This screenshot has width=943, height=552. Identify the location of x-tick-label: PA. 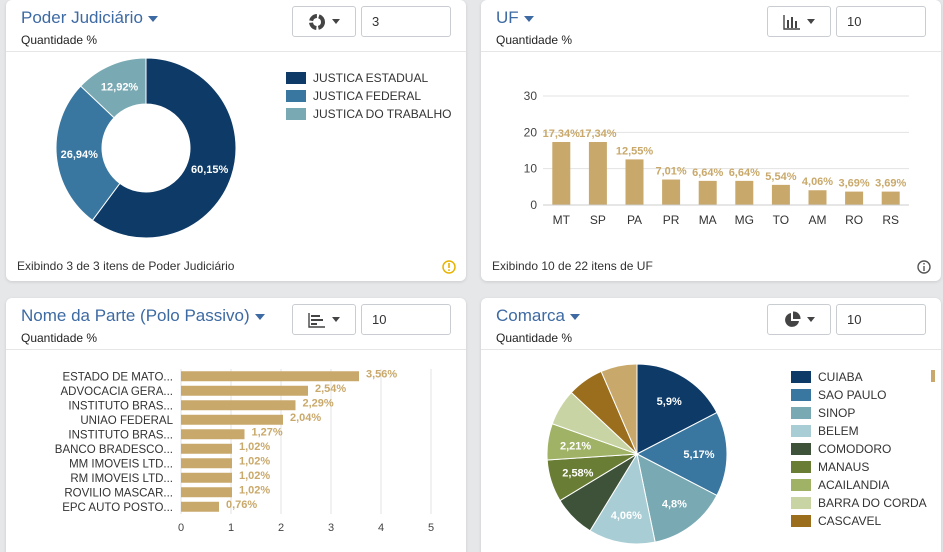
(634, 220).